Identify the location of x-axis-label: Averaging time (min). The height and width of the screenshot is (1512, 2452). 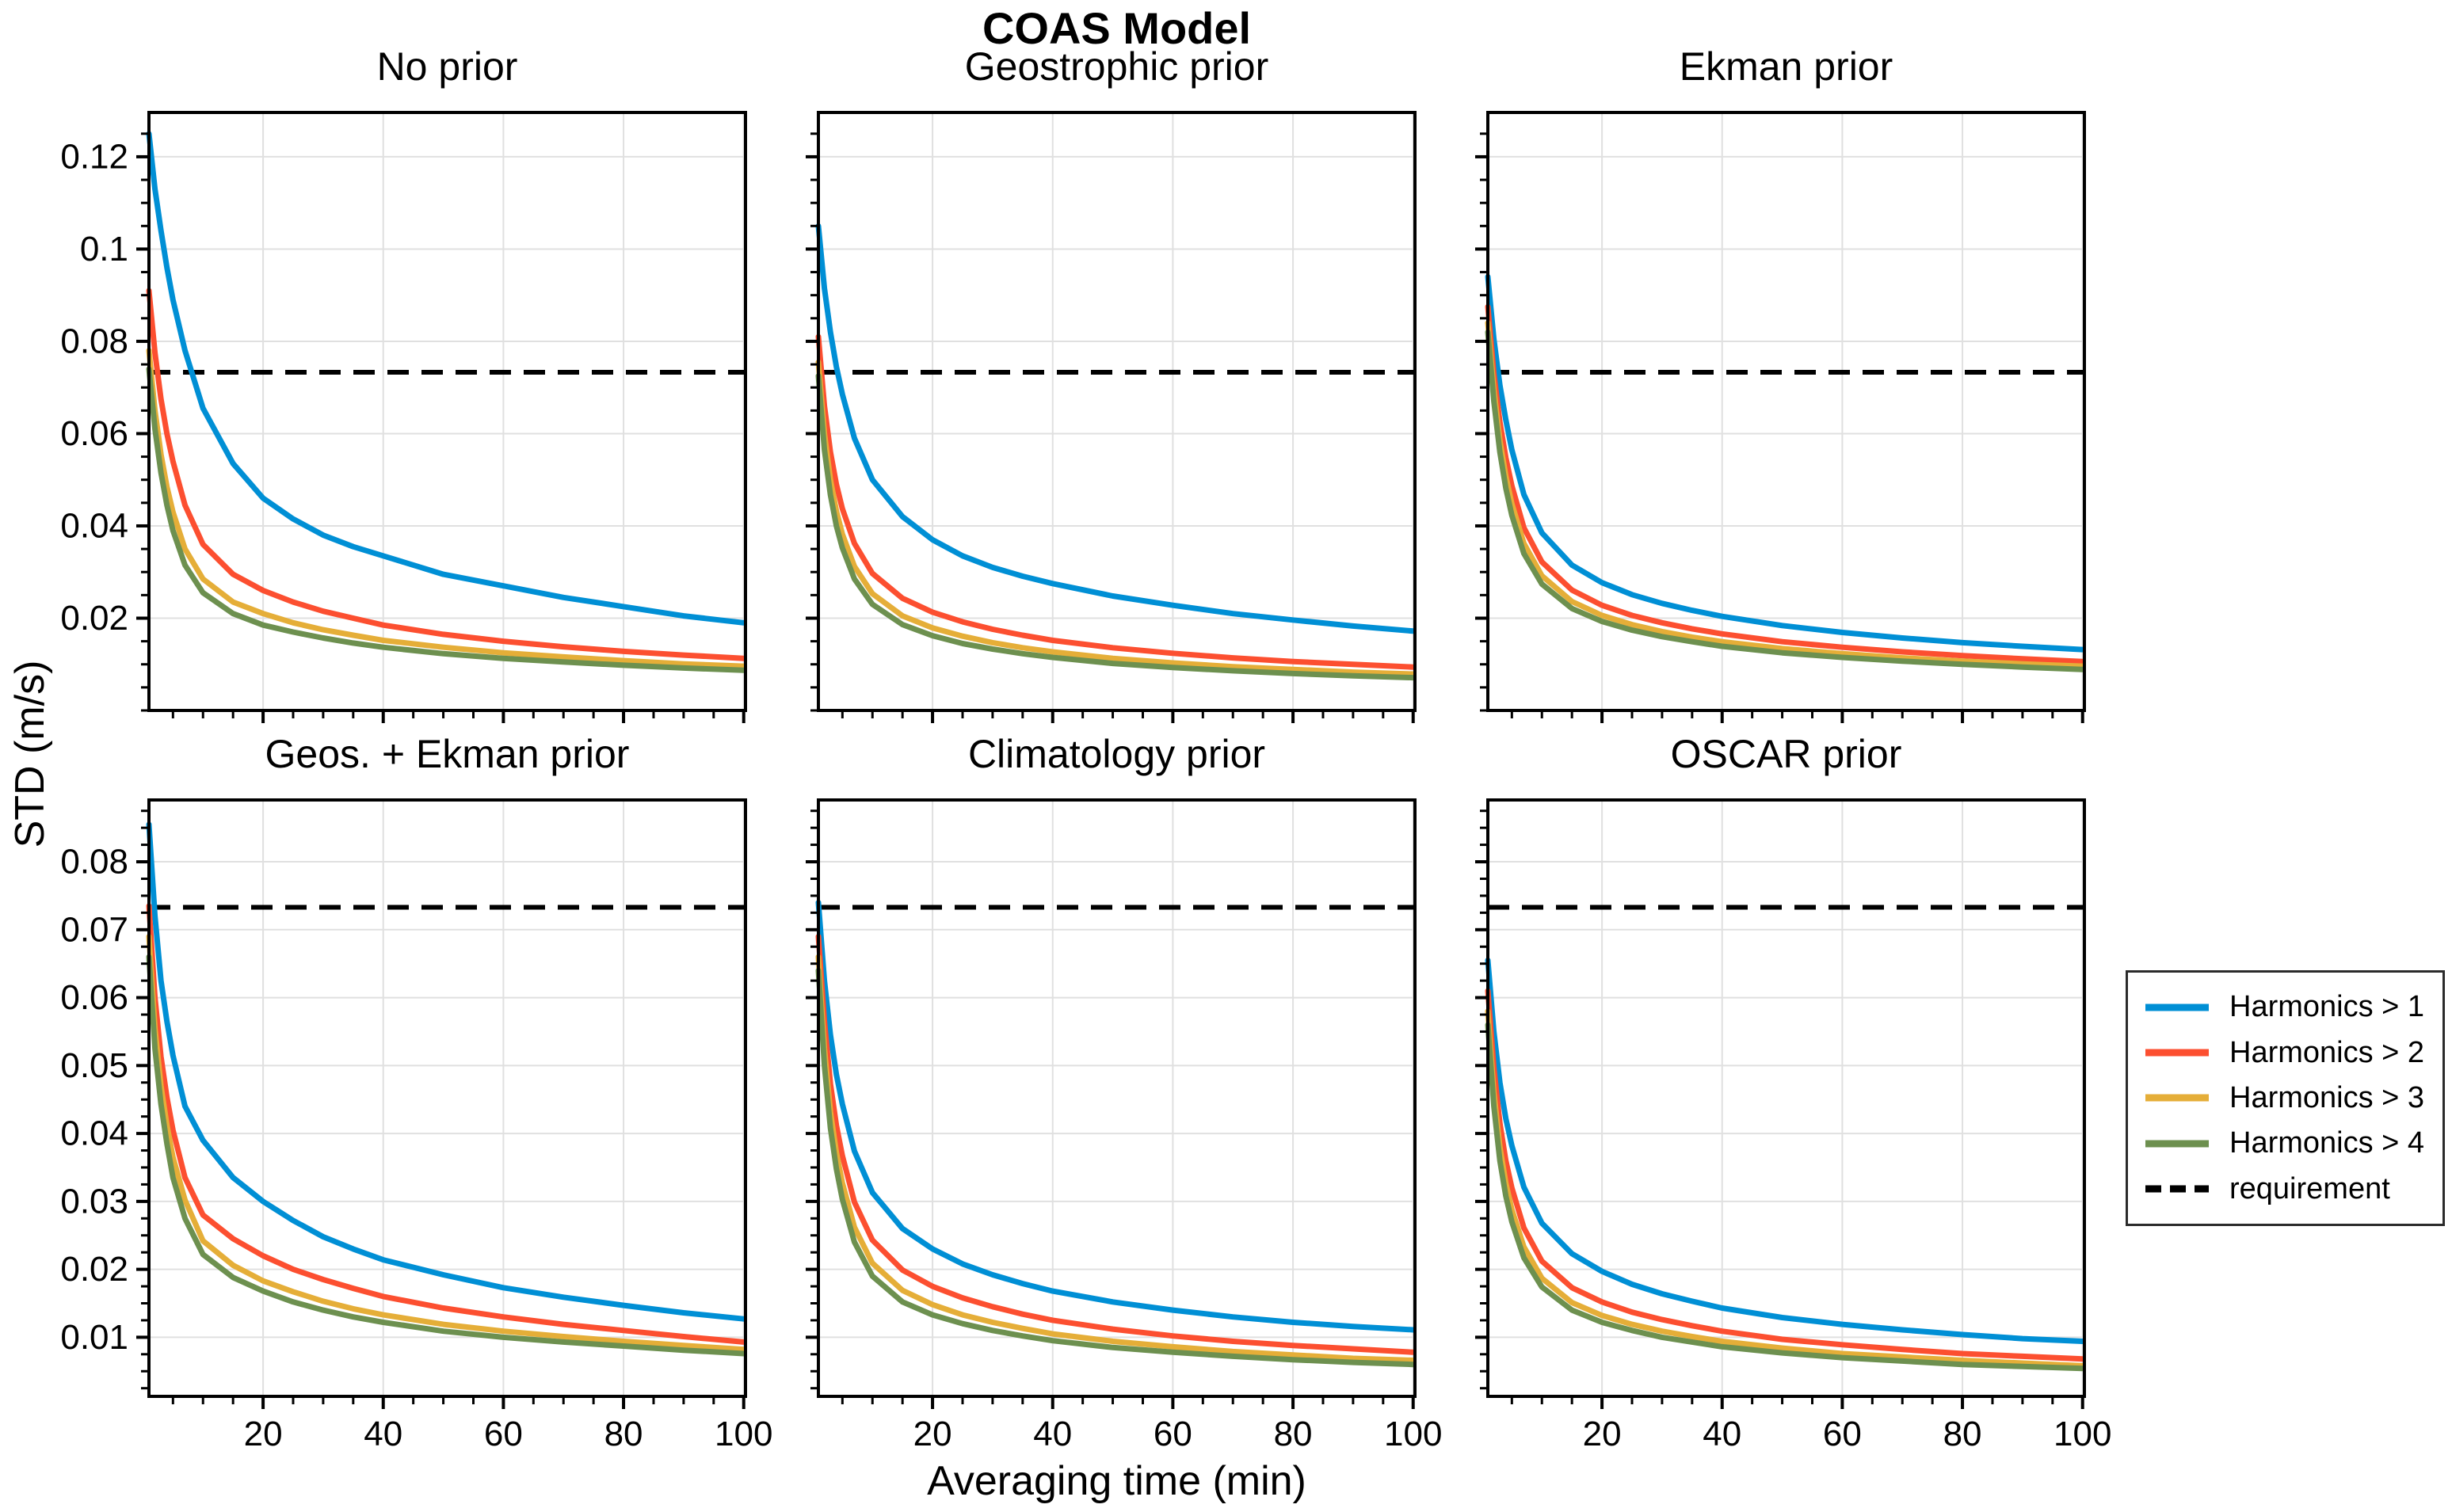
(1116, 1481).